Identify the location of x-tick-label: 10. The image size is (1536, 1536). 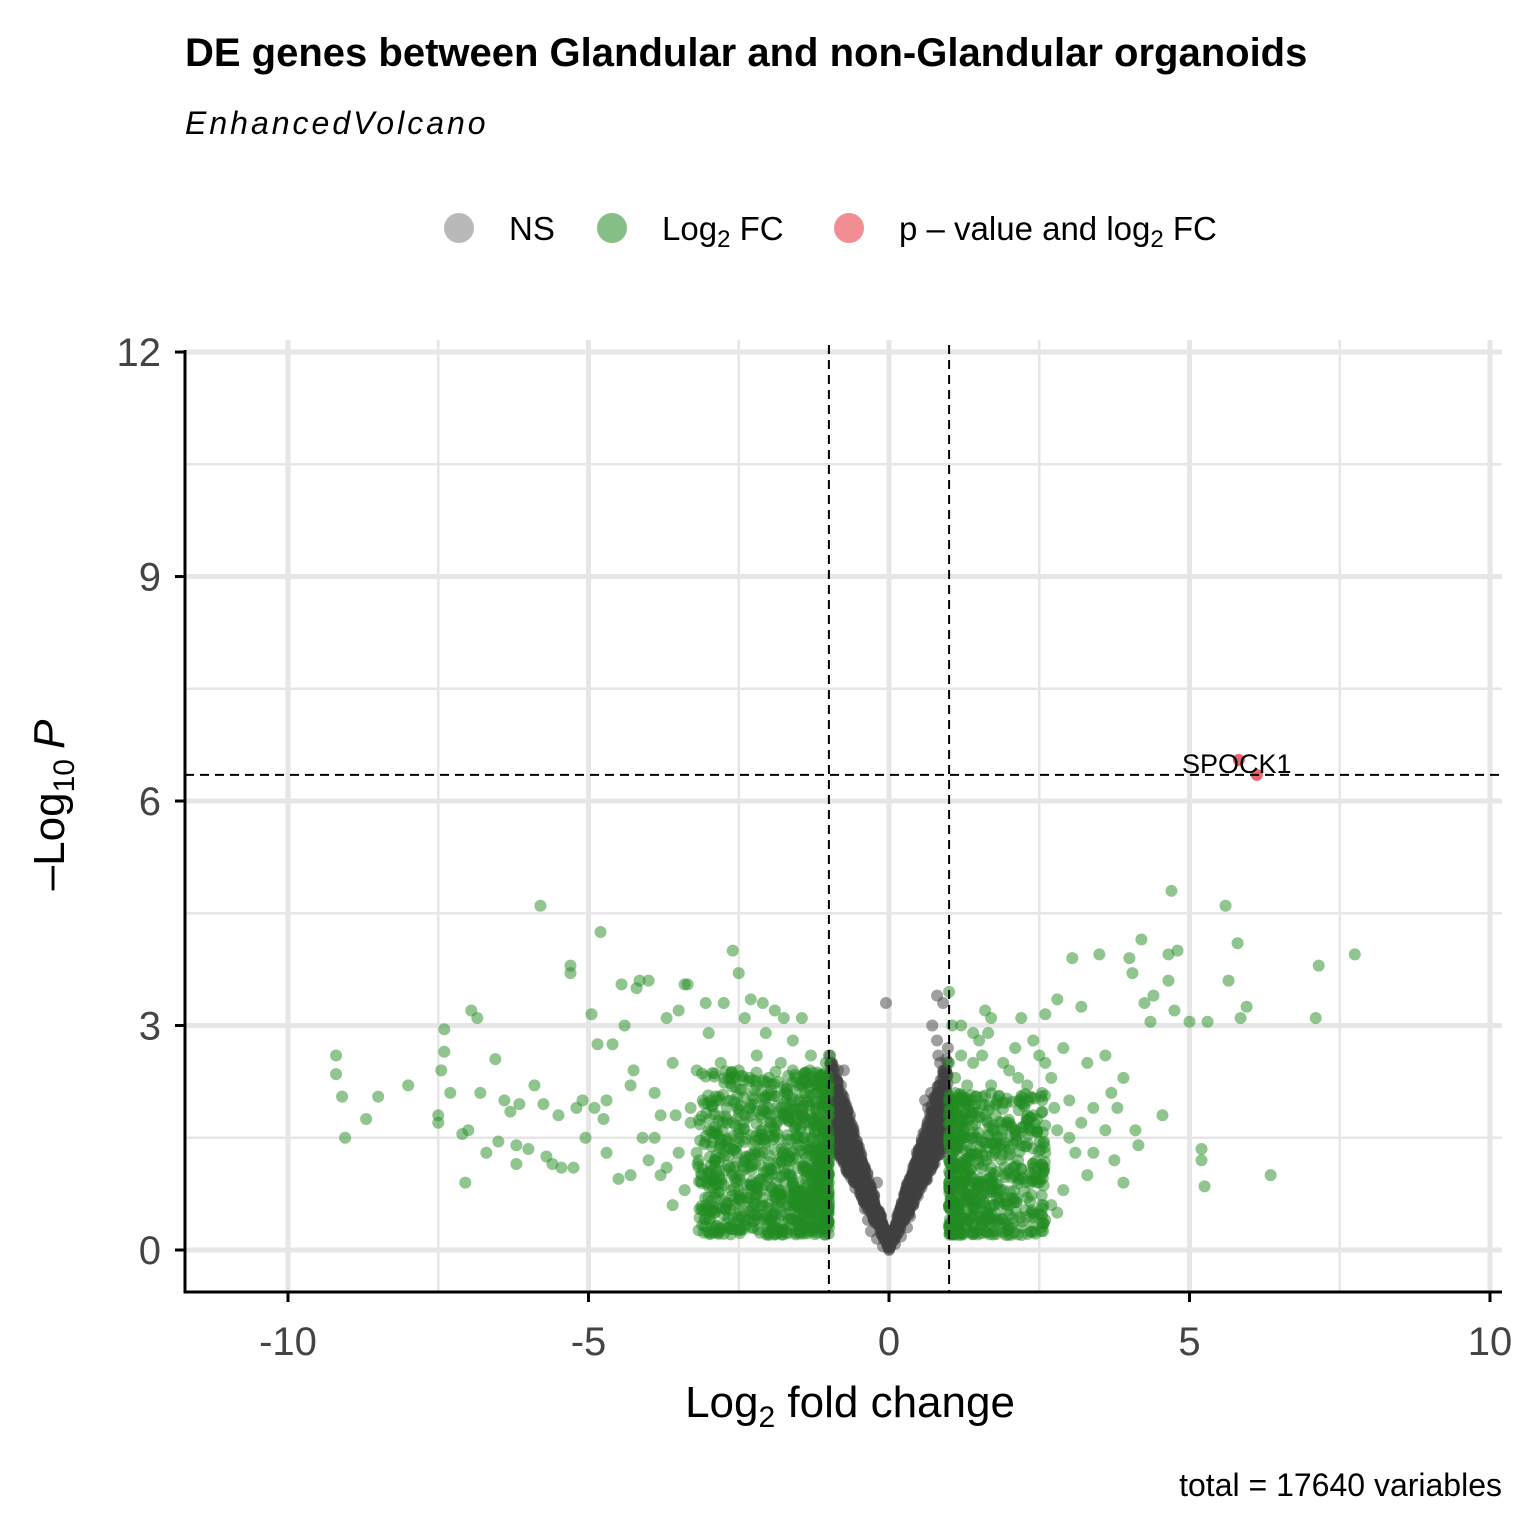
(1490, 1342).